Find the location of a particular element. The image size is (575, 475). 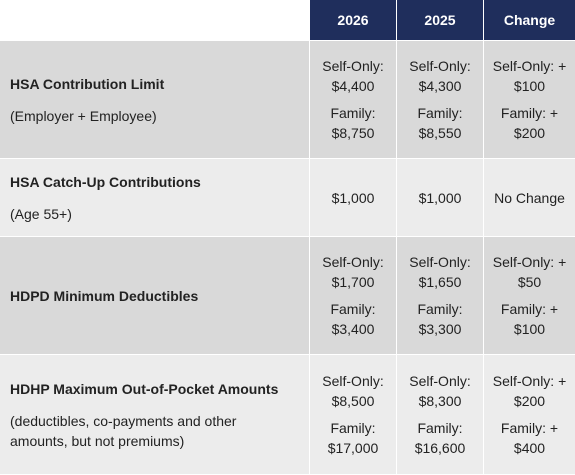

value-cell-change: Self-Only: + $50 Family: + $100 is located at coordinates (529, 296).